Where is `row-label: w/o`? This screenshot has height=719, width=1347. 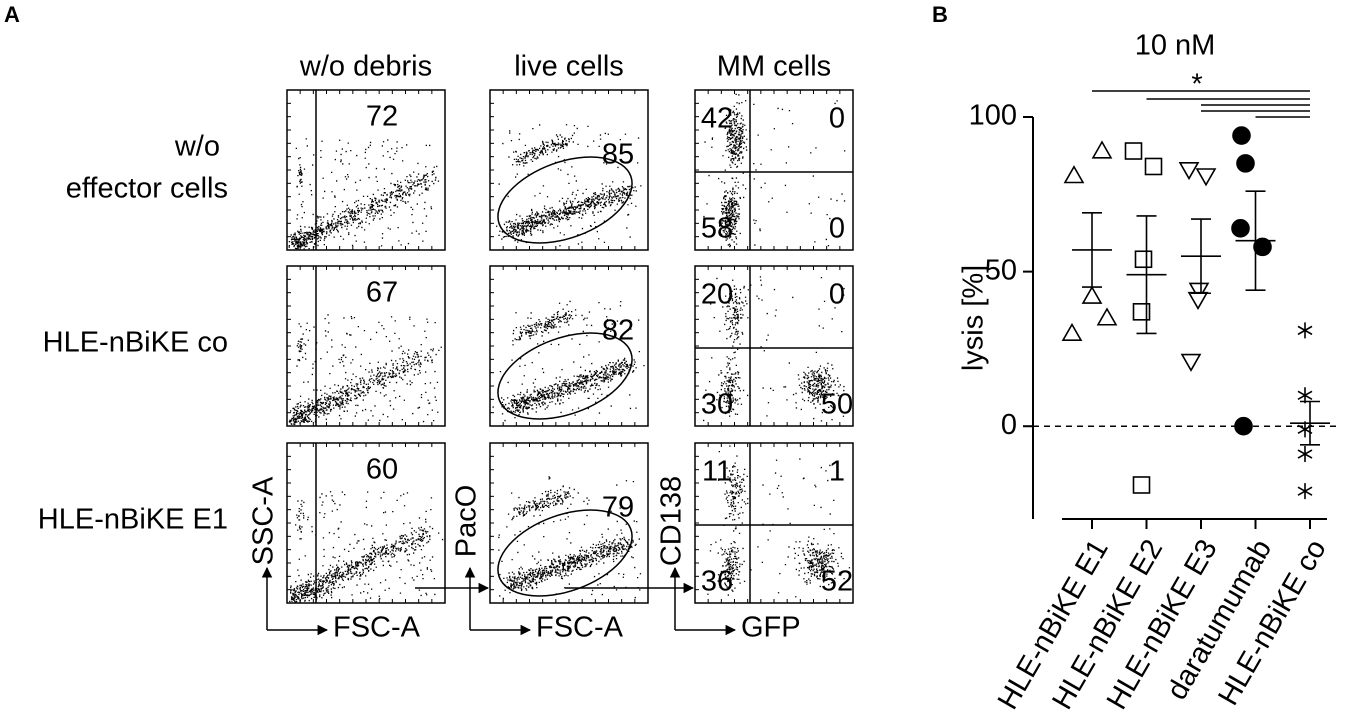 row-label: w/o is located at coordinates (197, 147).